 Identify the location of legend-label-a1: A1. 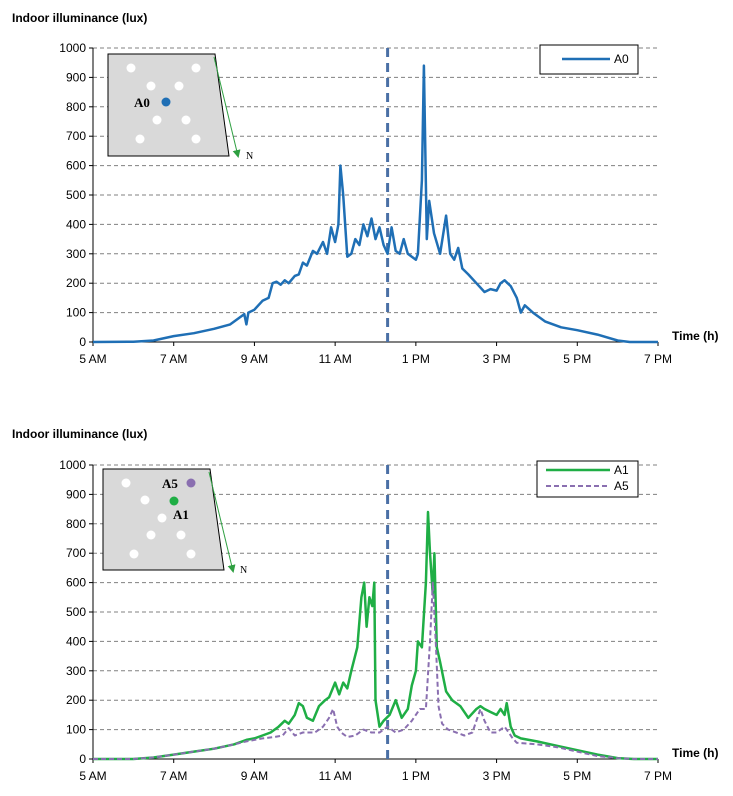
(621, 470).